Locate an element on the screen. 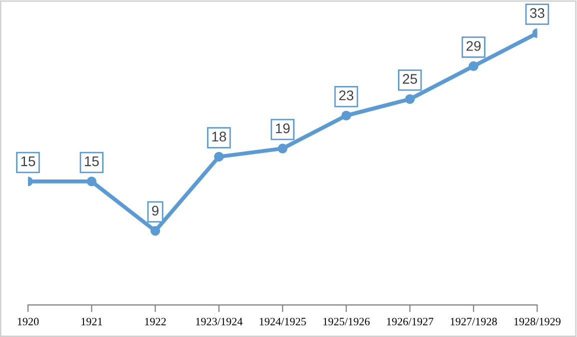 The image size is (577, 337). x-tick-label: 1920 is located at coordinates (28, 322).